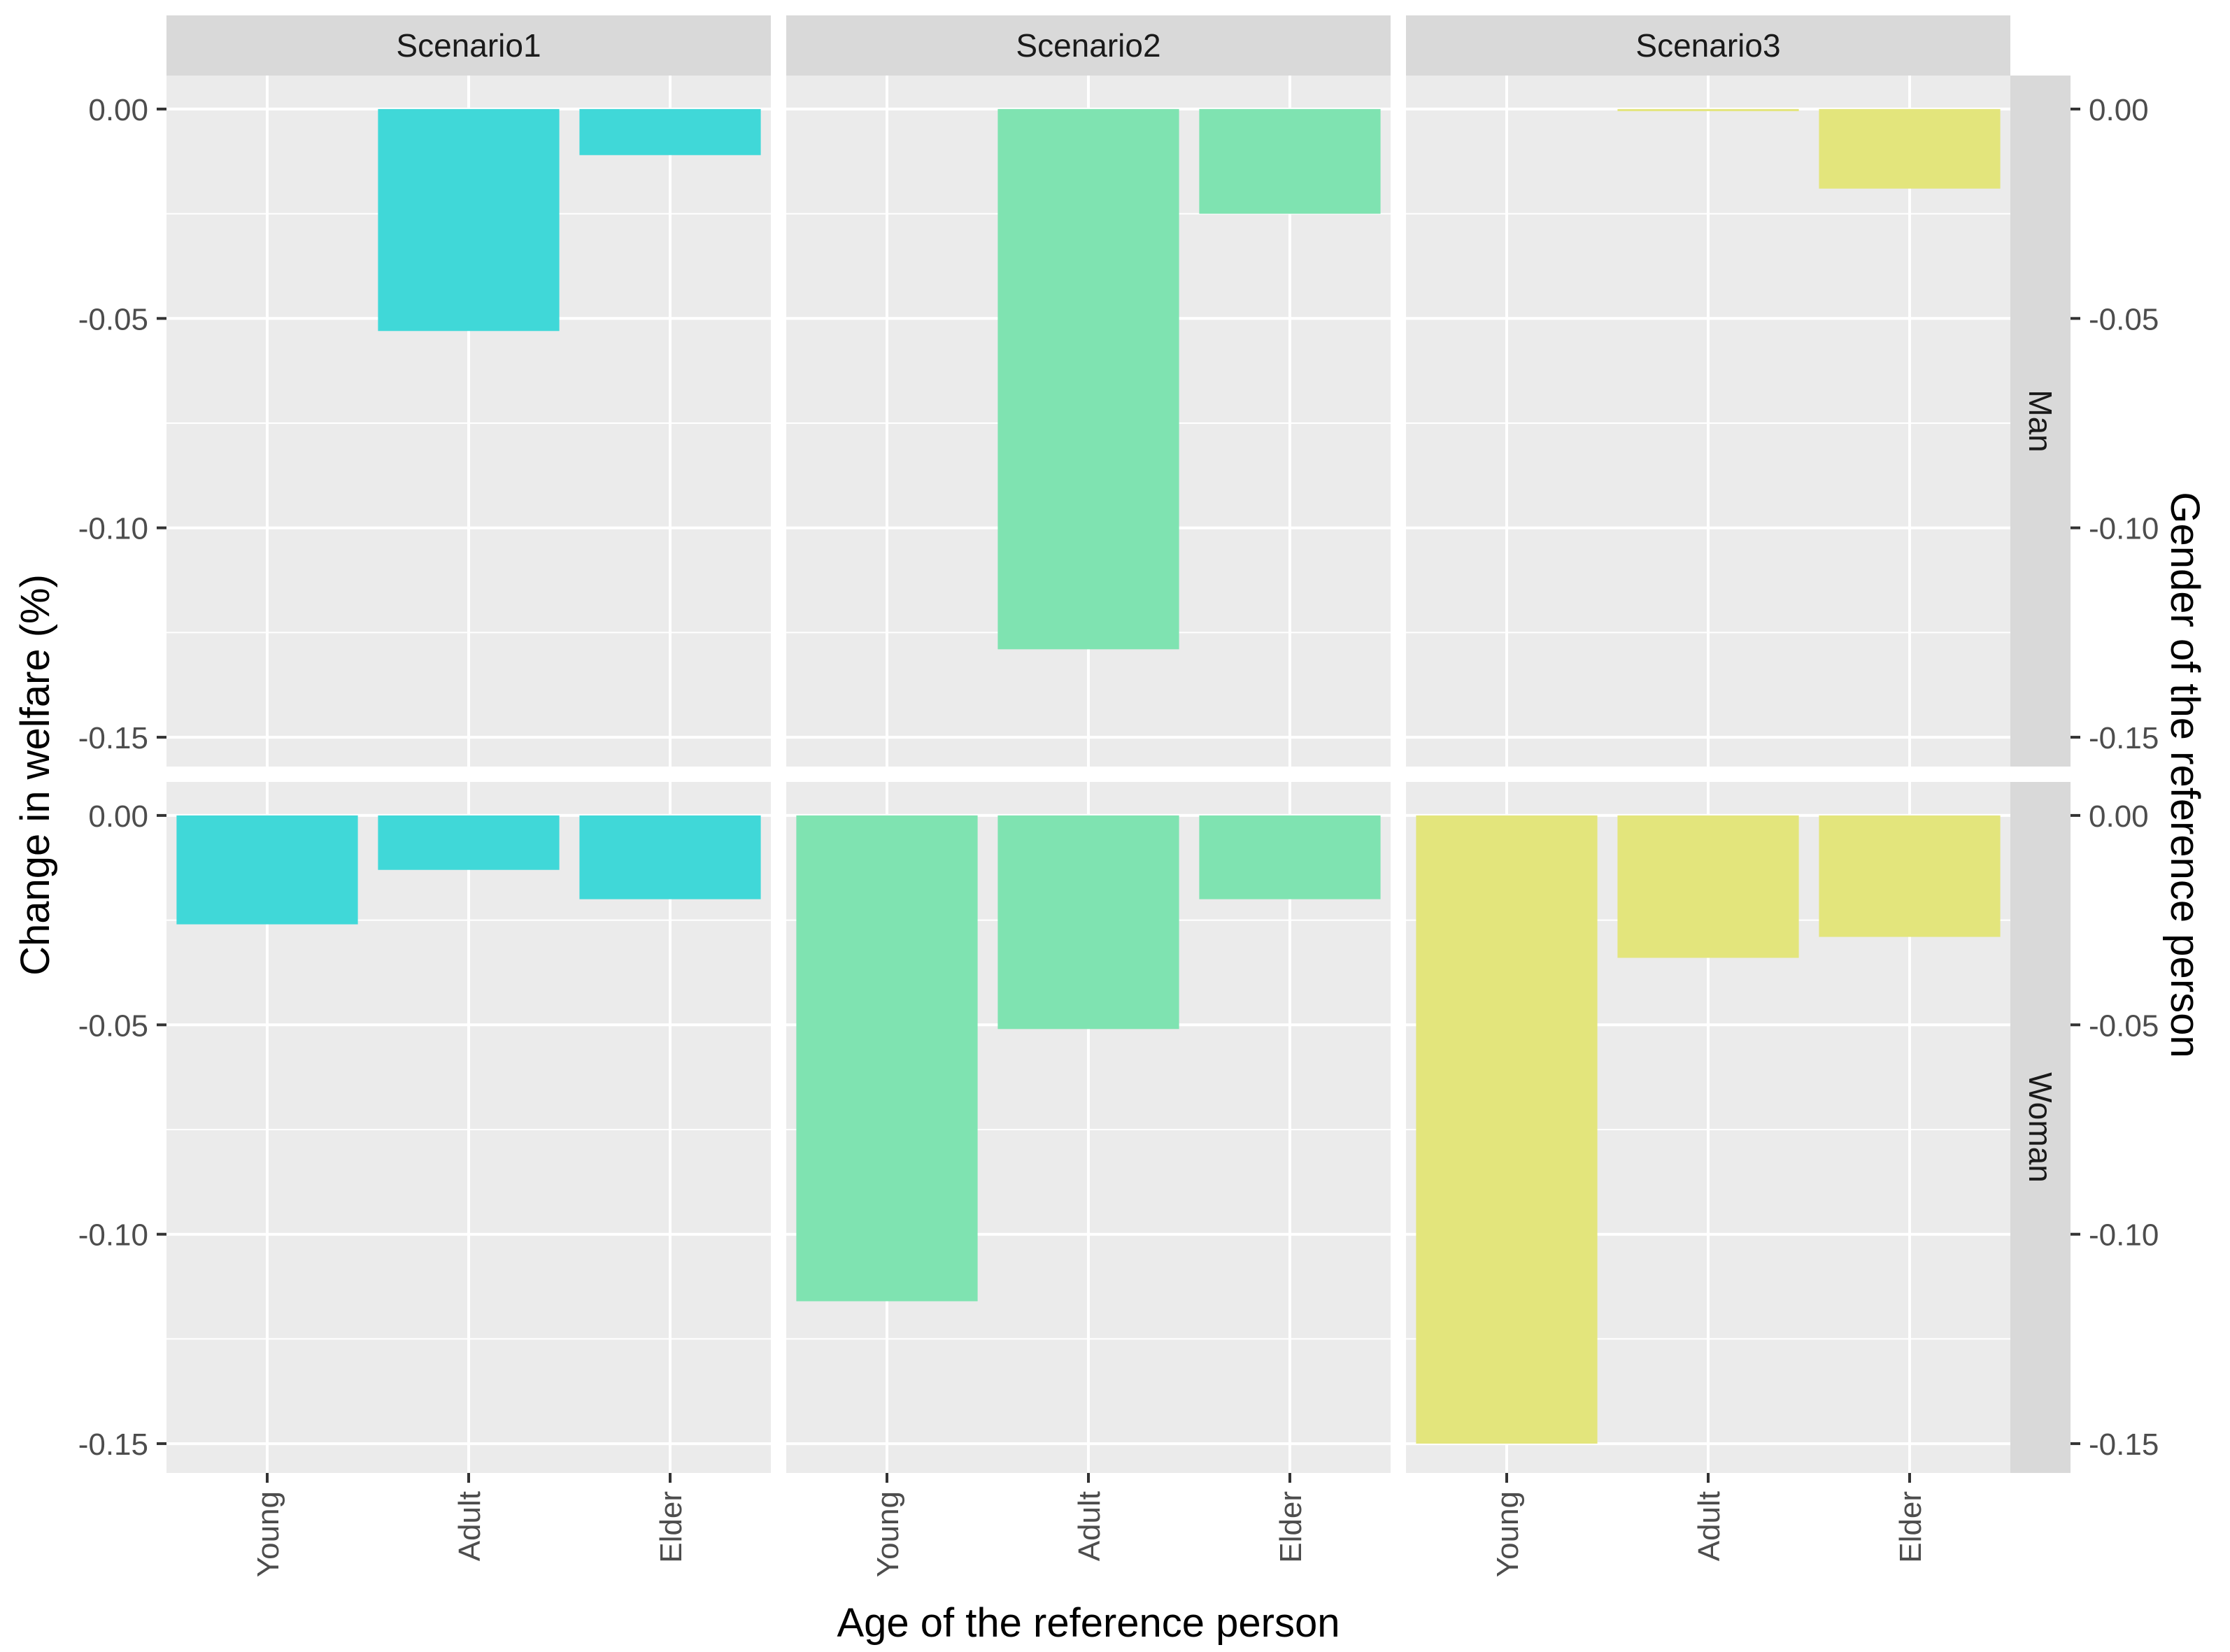 The height and width of the screenshot is (1652, 2230). I want to click on bar-man-scenario2-elder, so click(1290, 161).